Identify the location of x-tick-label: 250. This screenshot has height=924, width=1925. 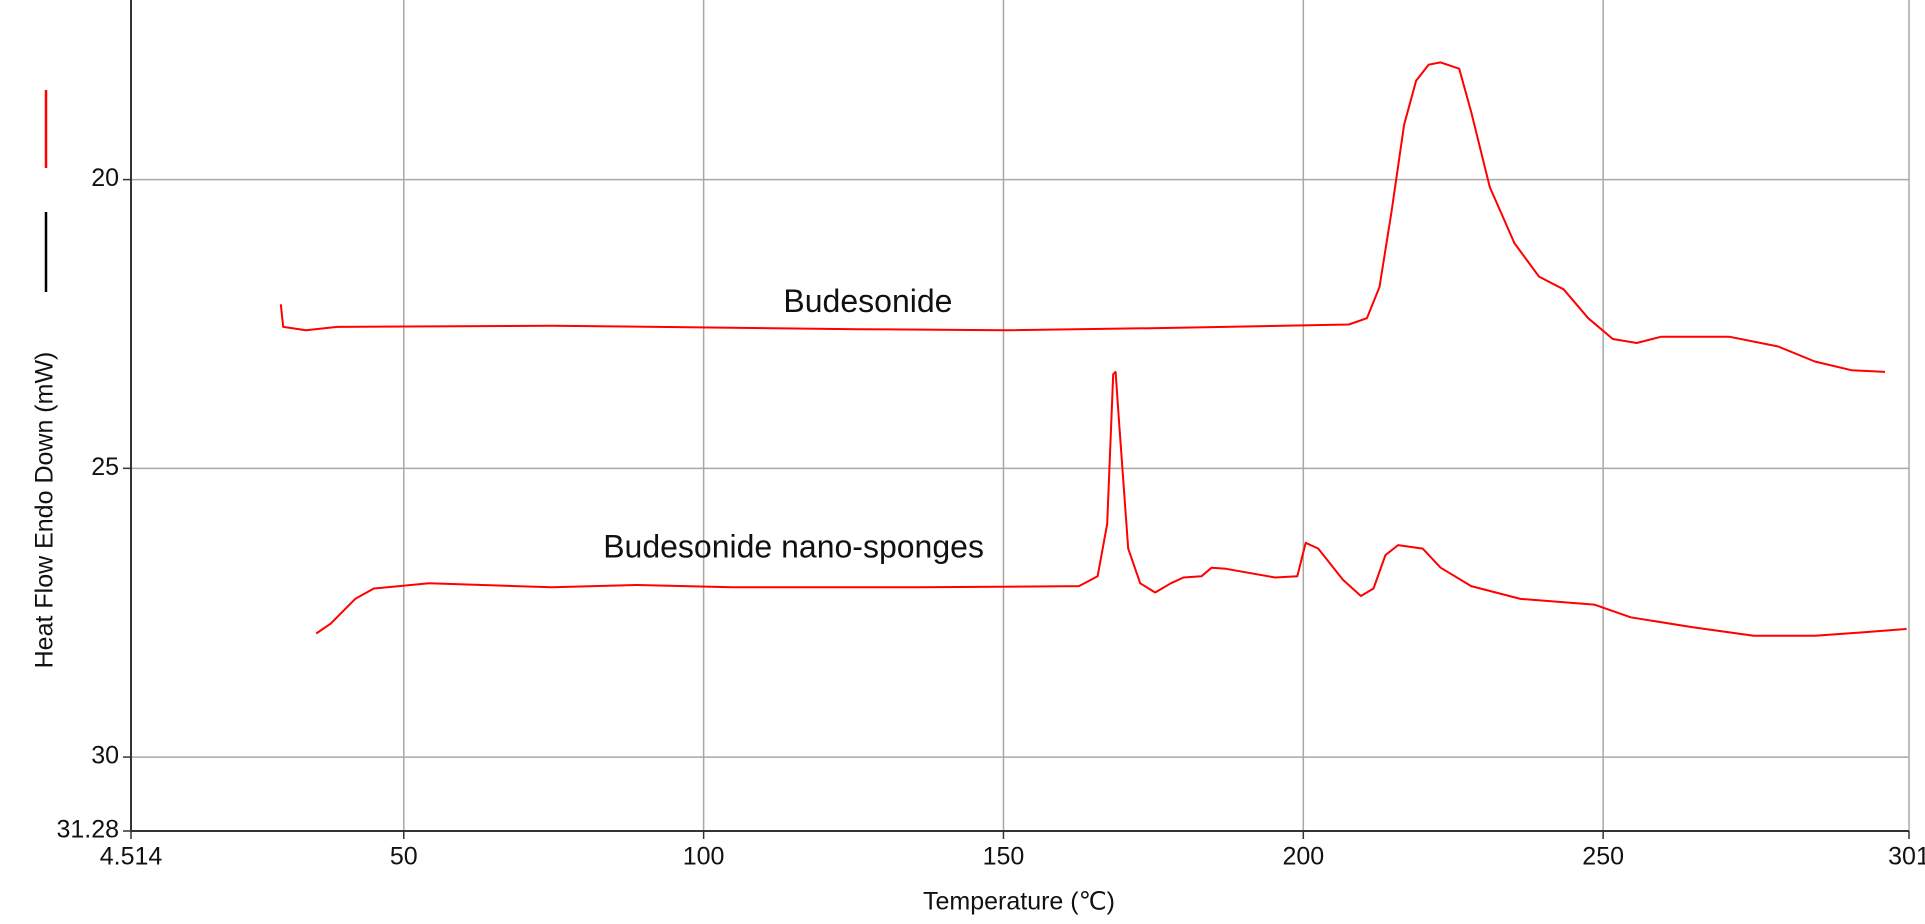
(1603, 857).